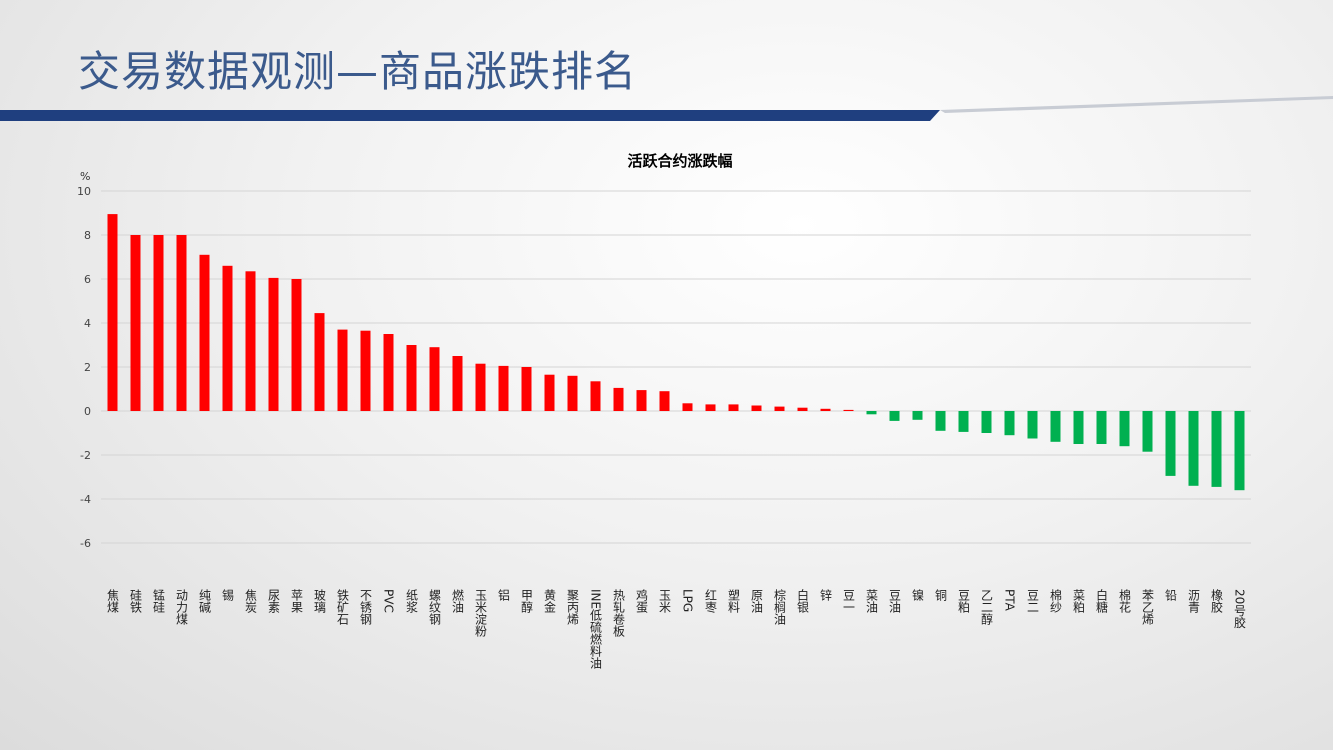  I want to click on slide-title: 交易数据观测—商品涨跌排名, so click(358, 71).